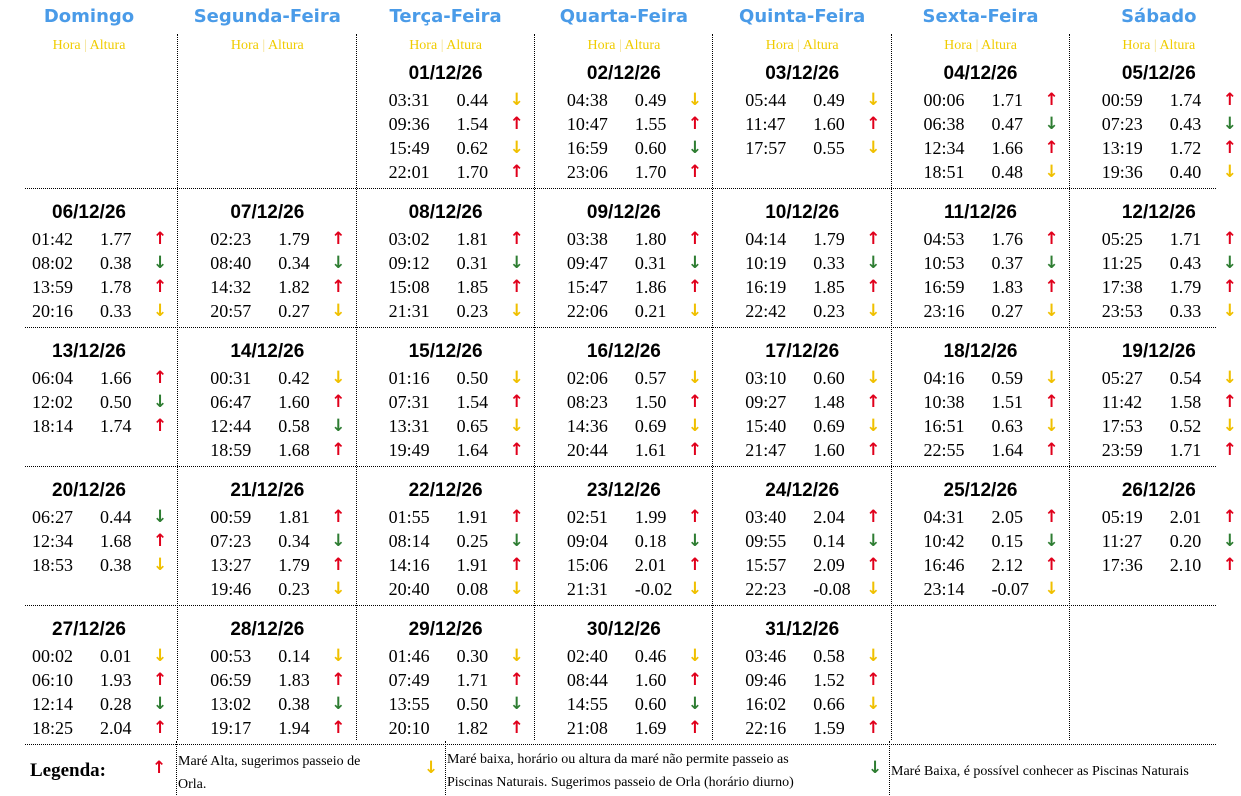 The image size is (1241, 796). What do you see at coordinates (231, 239) in the screenshot?
I see `tide-time: 02:23` at bounding box center [231, 239].